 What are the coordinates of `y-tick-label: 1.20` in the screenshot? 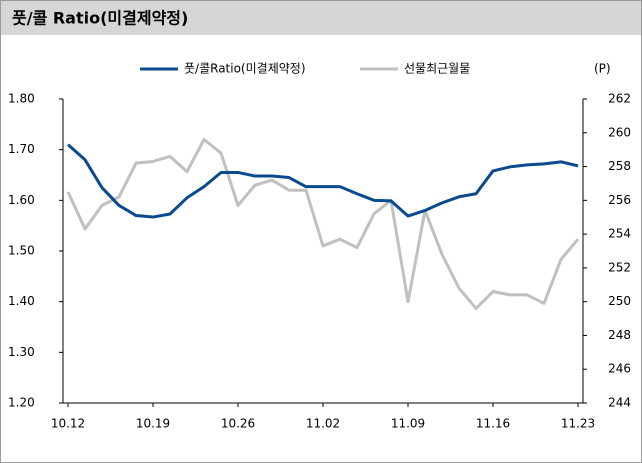 It's located at (21, 403).